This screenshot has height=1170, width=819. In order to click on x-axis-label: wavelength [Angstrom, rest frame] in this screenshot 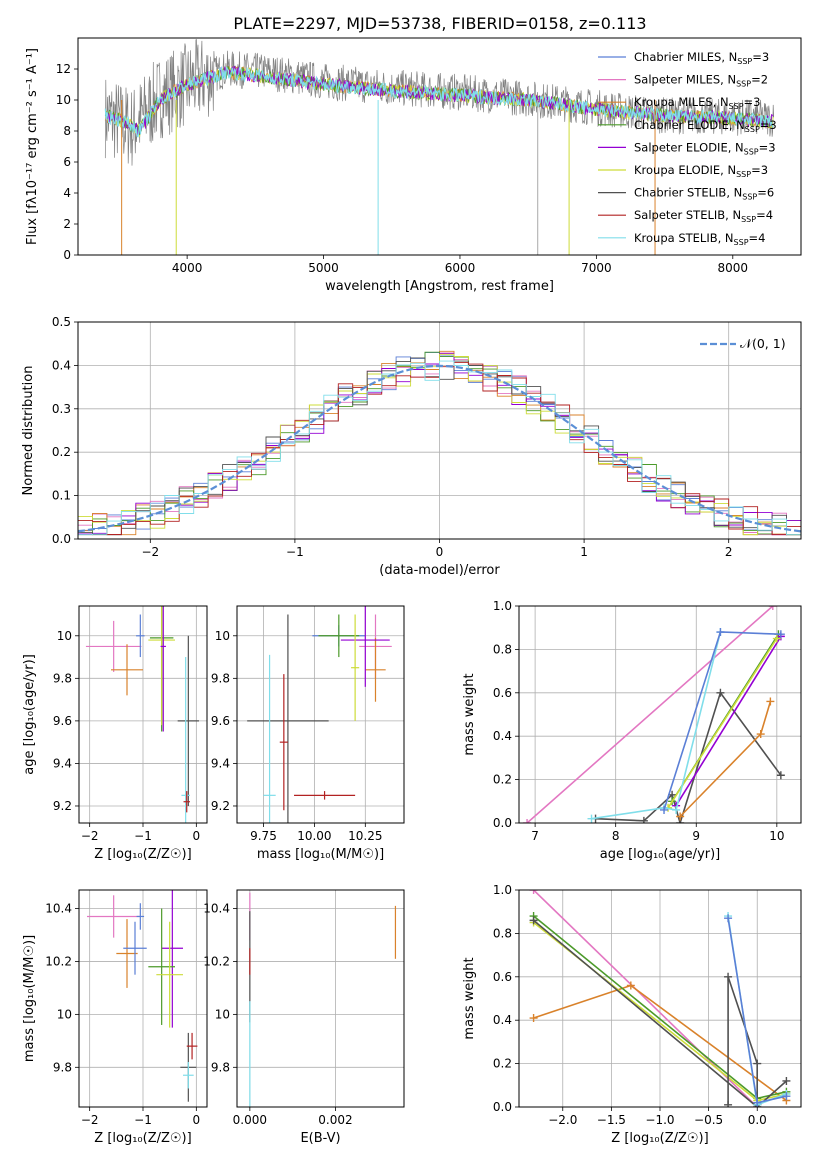, I will do `click(439, 286)`.